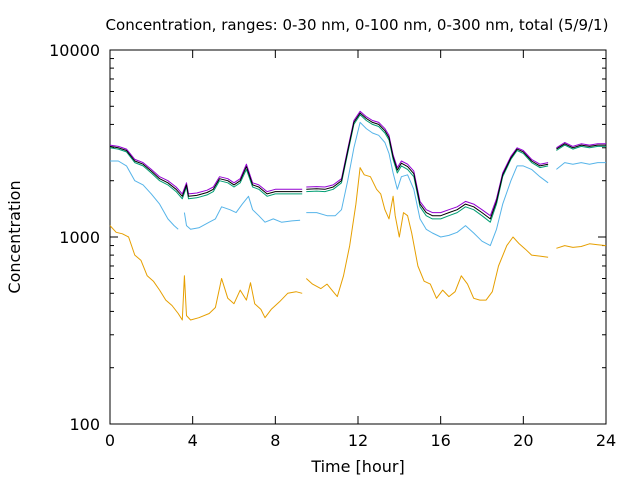 The image size is (640, 480). What do you see at coordinates (84, 424) in the screenshot?
I see `y-tick-label: 100` at bounding box center [84, 424].